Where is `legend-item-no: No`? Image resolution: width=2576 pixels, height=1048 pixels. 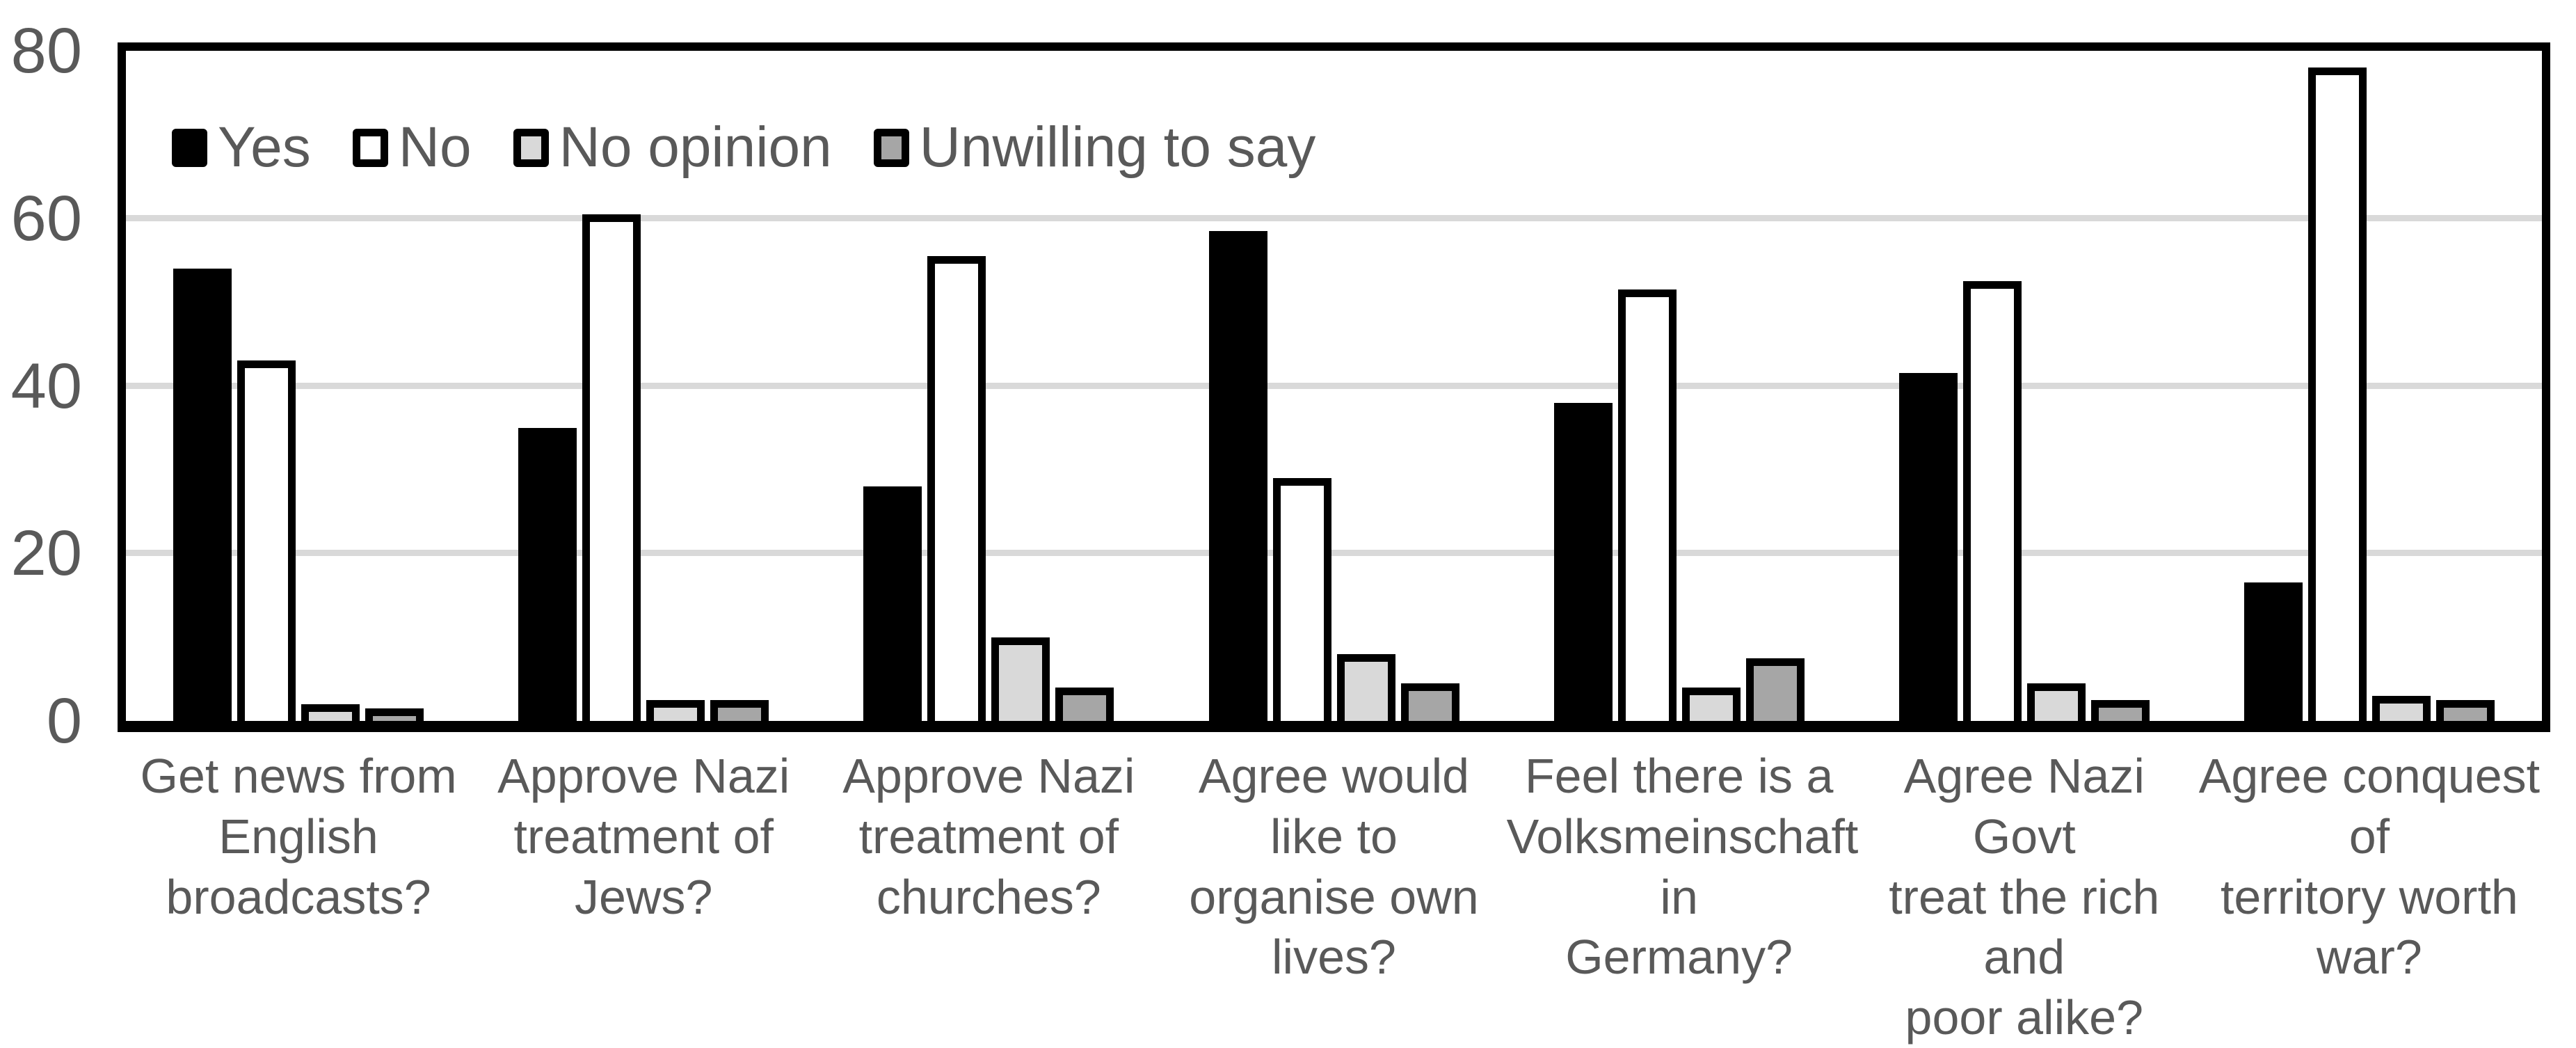 legend-item-no: No is located at coordinates (412, 147).